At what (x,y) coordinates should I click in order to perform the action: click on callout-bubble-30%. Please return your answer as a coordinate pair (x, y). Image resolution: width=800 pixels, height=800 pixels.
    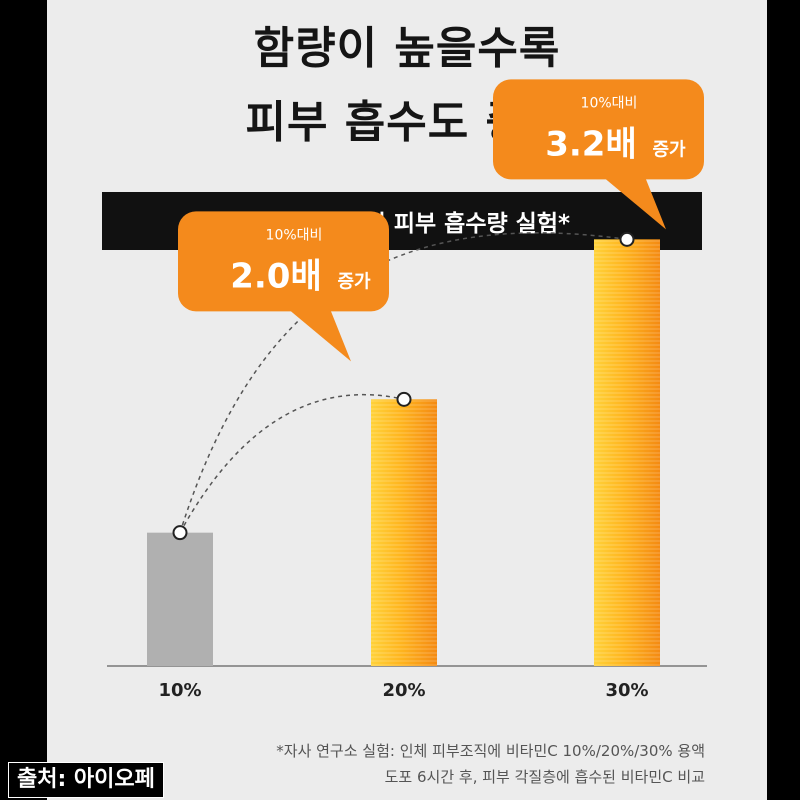
    Looking at the image, I should click on (598, 154).